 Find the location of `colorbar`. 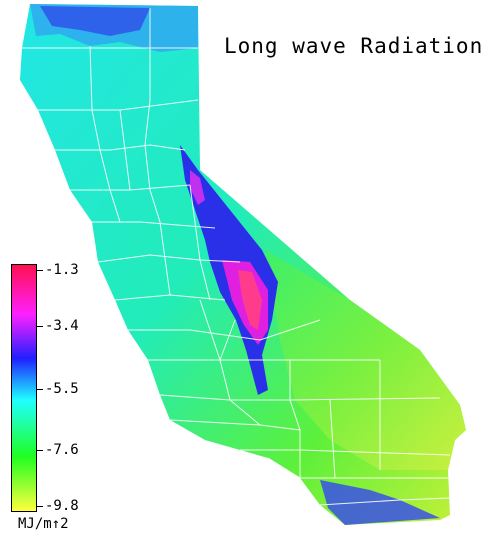

colorbar is located at coordinates (24, 388).